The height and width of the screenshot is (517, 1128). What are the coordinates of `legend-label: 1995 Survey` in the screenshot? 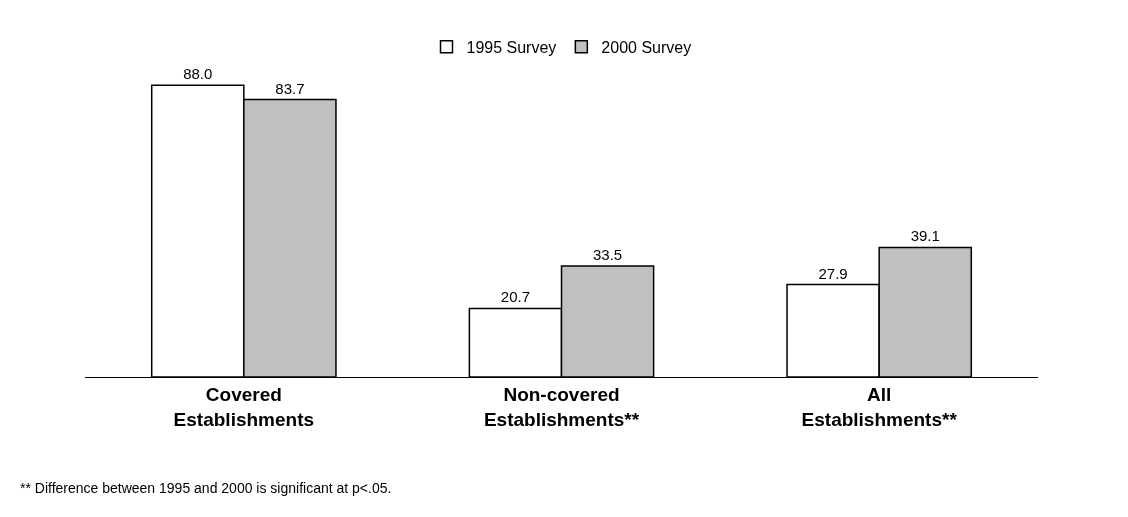 It's located at (511, 47).